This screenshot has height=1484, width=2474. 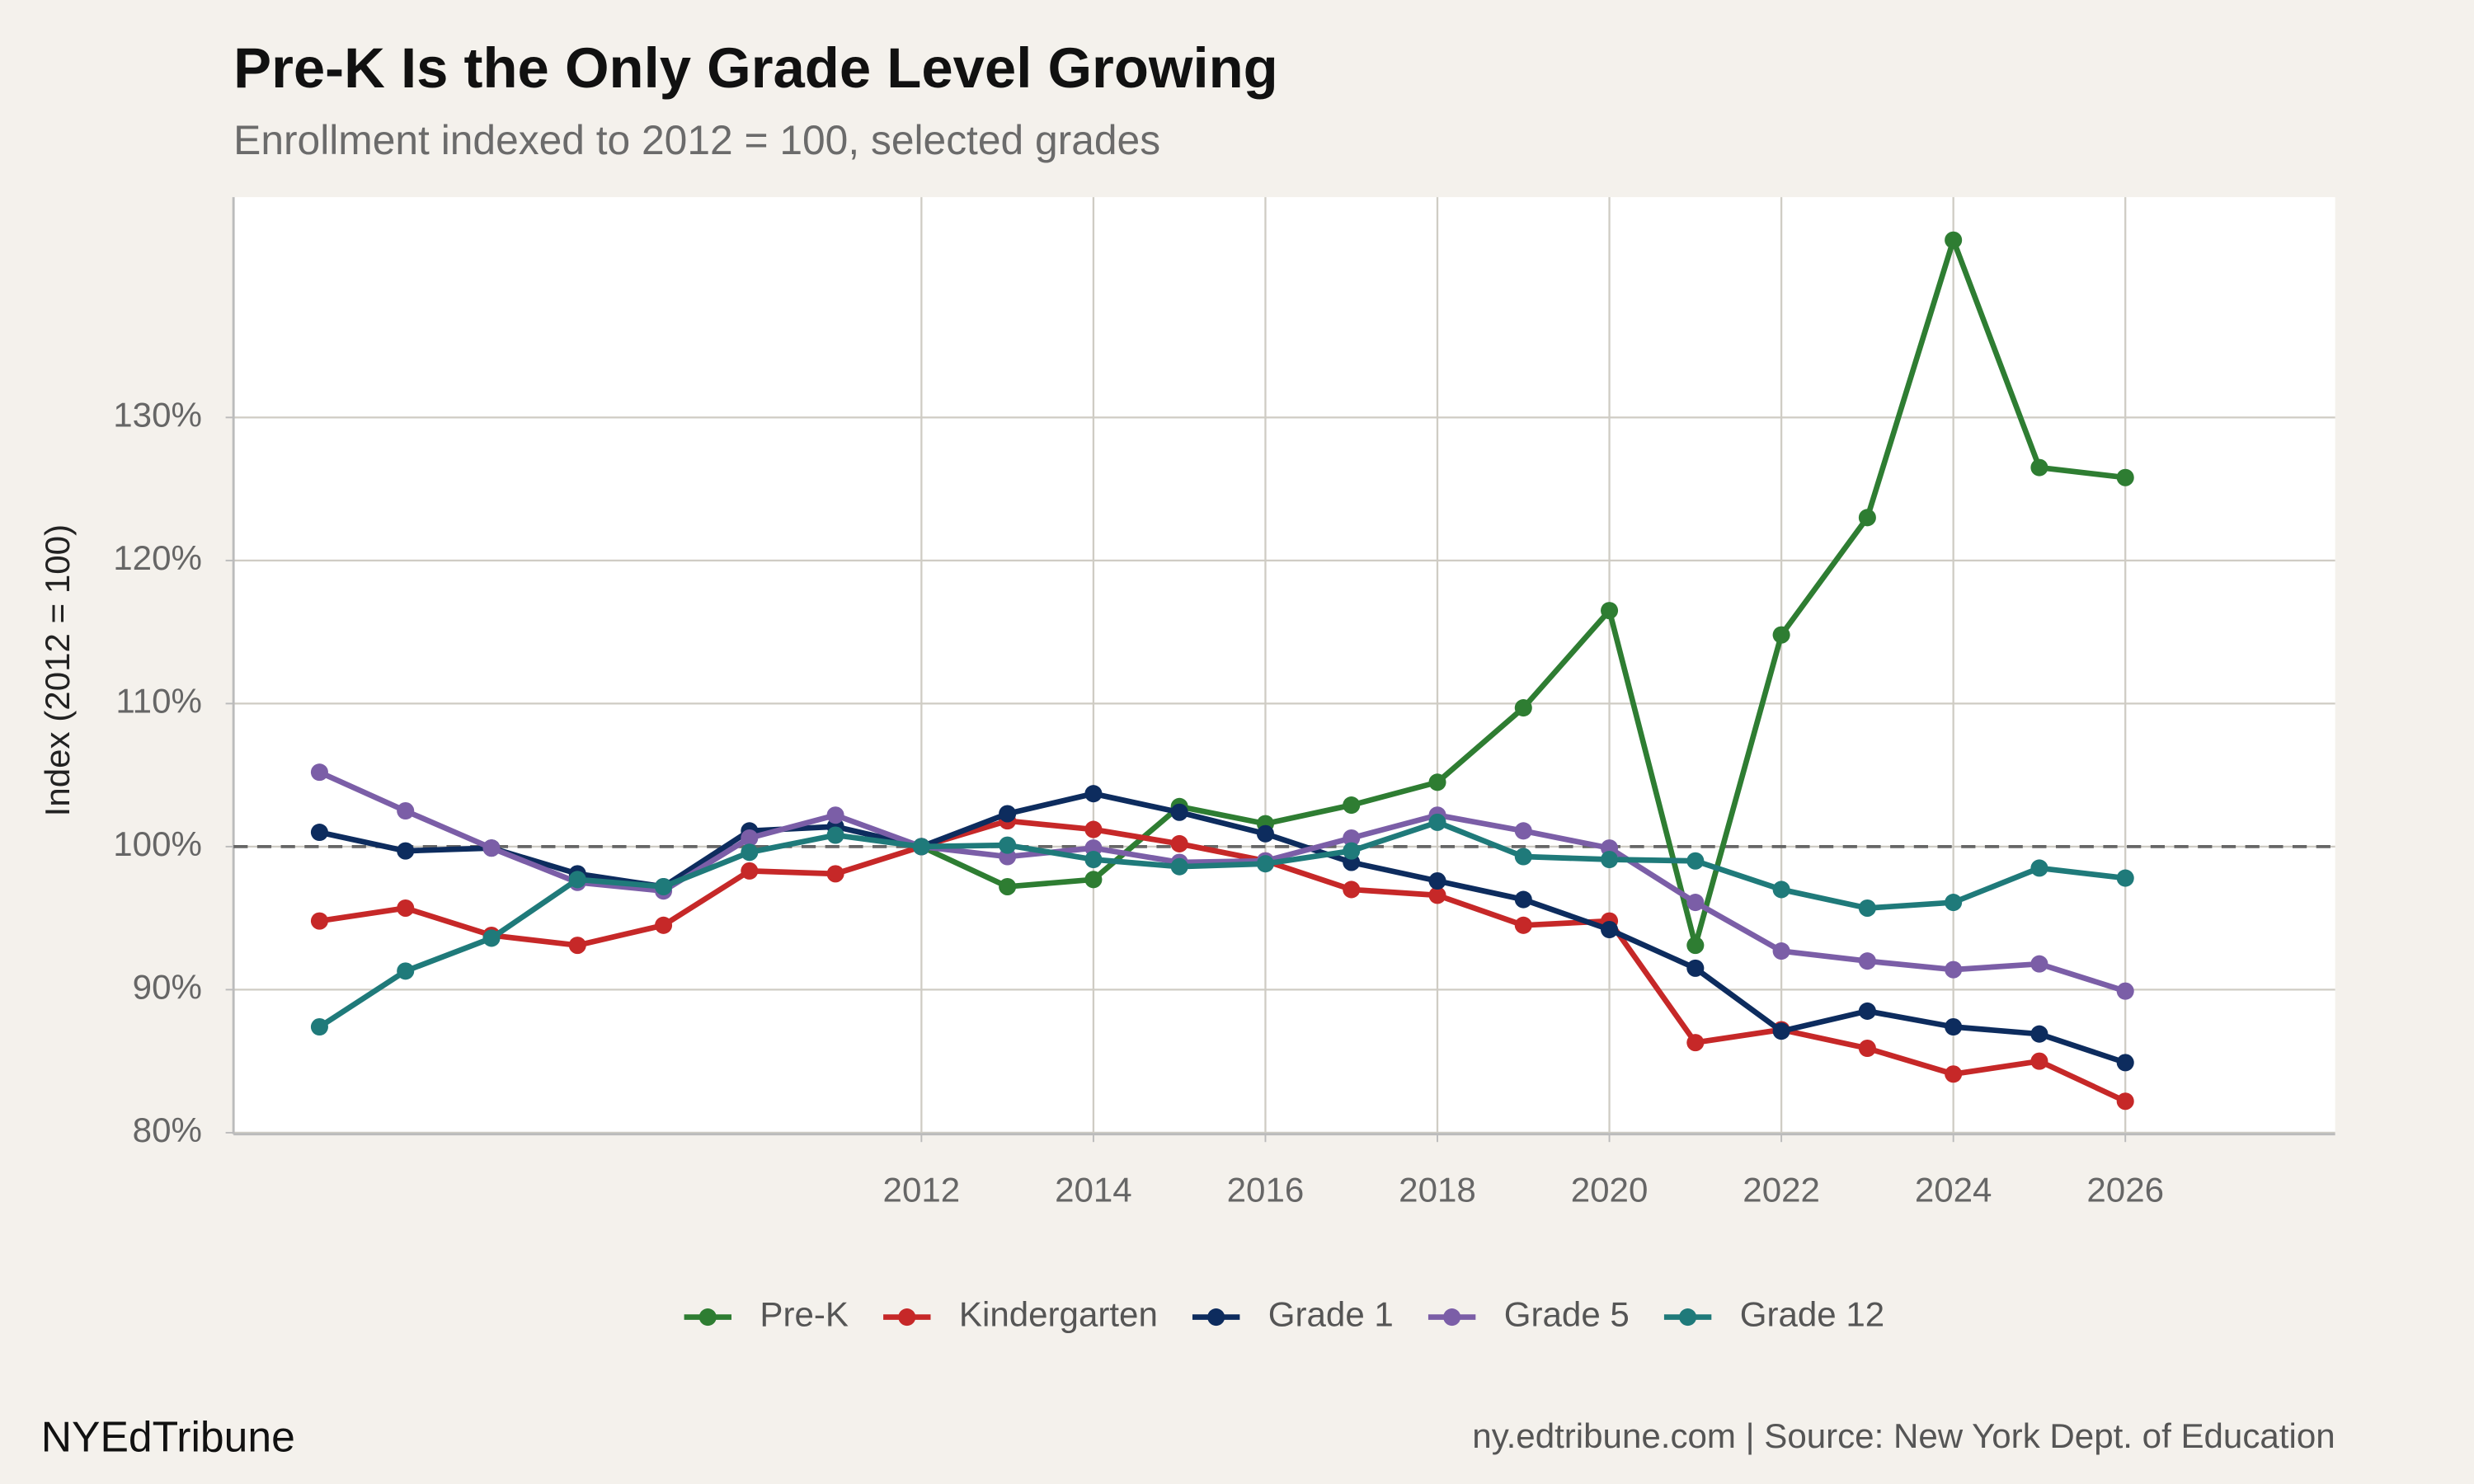 What do you see at coordinates (158, 701) in the screenshot?
I see `y-tick-label: 110%` at bounding box center [158, 701].